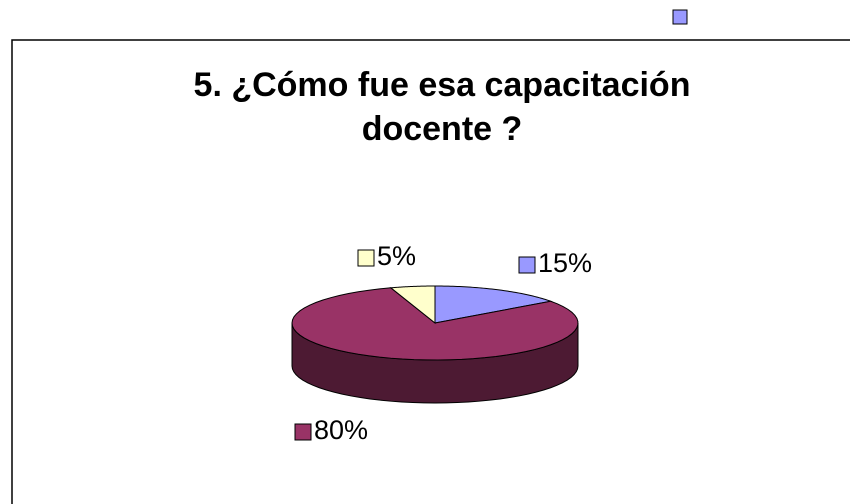 This screenshot has height=504, width=850. I want to click on title-line: 5. ¿Cómo fue esa capacitación, so click(442, 85).